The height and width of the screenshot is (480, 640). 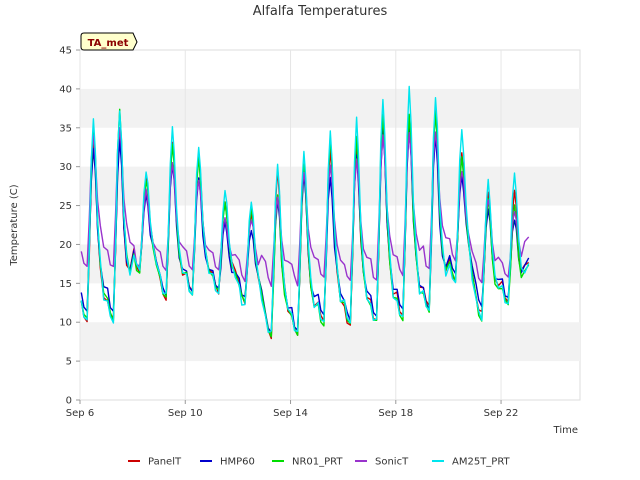 I want to click on x-axis-ticks: Sep 6 Sep 10 Sep 14 Sep 18 Sep 22, so click(x=292, y=409).